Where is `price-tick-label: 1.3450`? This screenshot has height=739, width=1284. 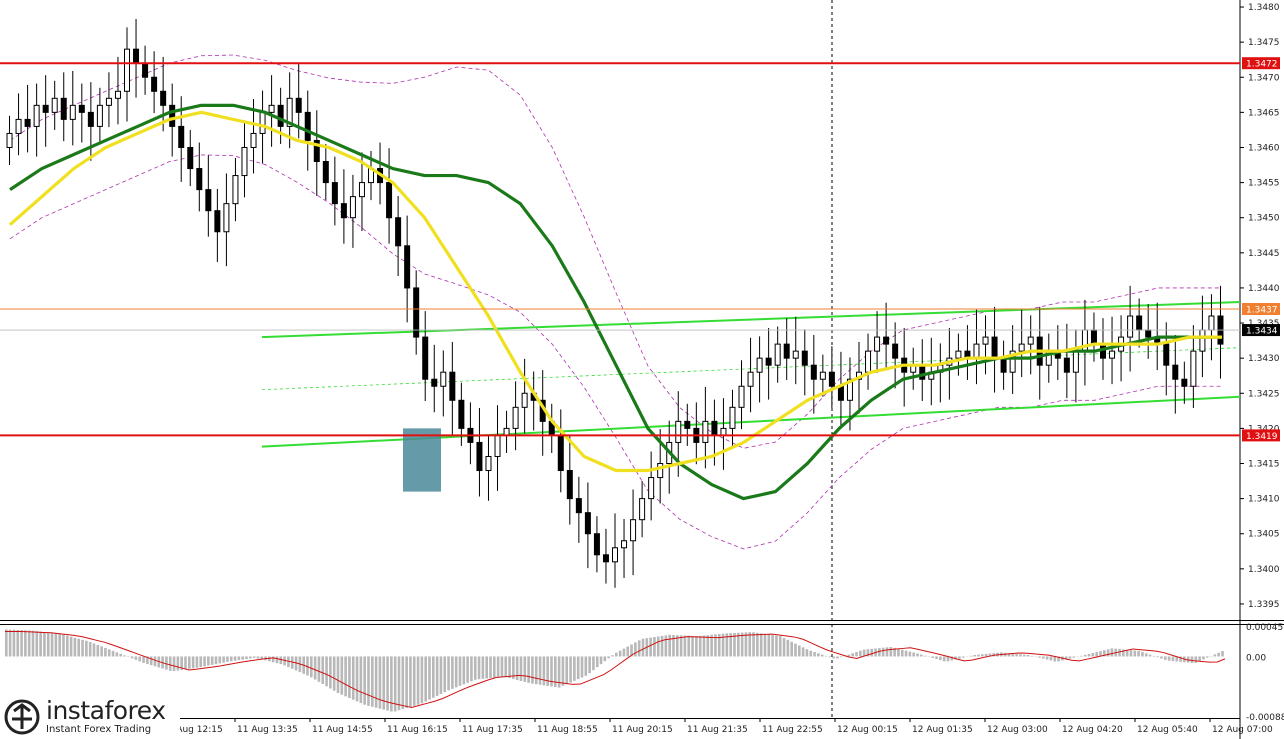
price-tick-label: 1.3450 is located at coordinates (1264, 219).